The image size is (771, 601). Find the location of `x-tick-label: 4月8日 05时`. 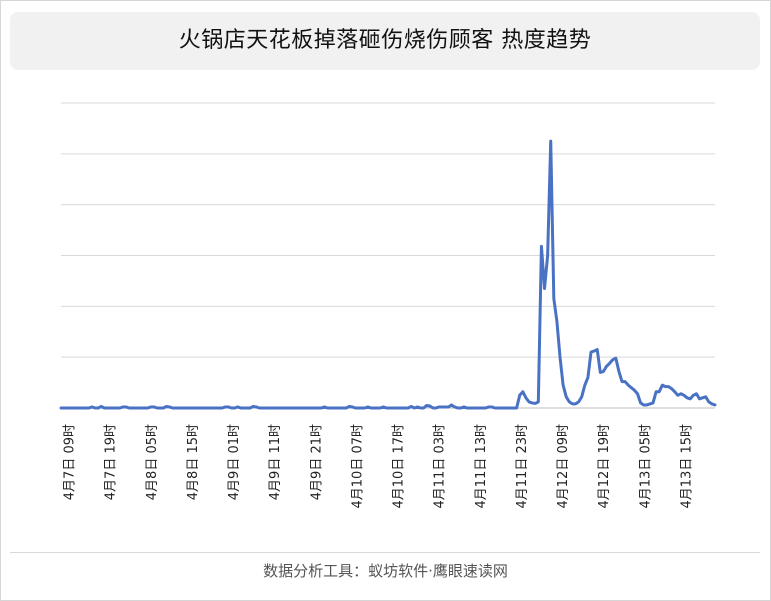

x-tick-label: 4月8日 05时 is located at coordinates (152, 462).